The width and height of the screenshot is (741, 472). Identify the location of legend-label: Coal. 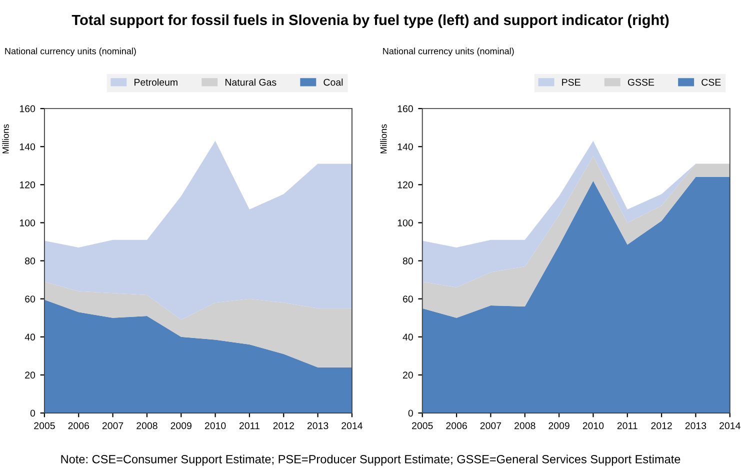
(333, 82).